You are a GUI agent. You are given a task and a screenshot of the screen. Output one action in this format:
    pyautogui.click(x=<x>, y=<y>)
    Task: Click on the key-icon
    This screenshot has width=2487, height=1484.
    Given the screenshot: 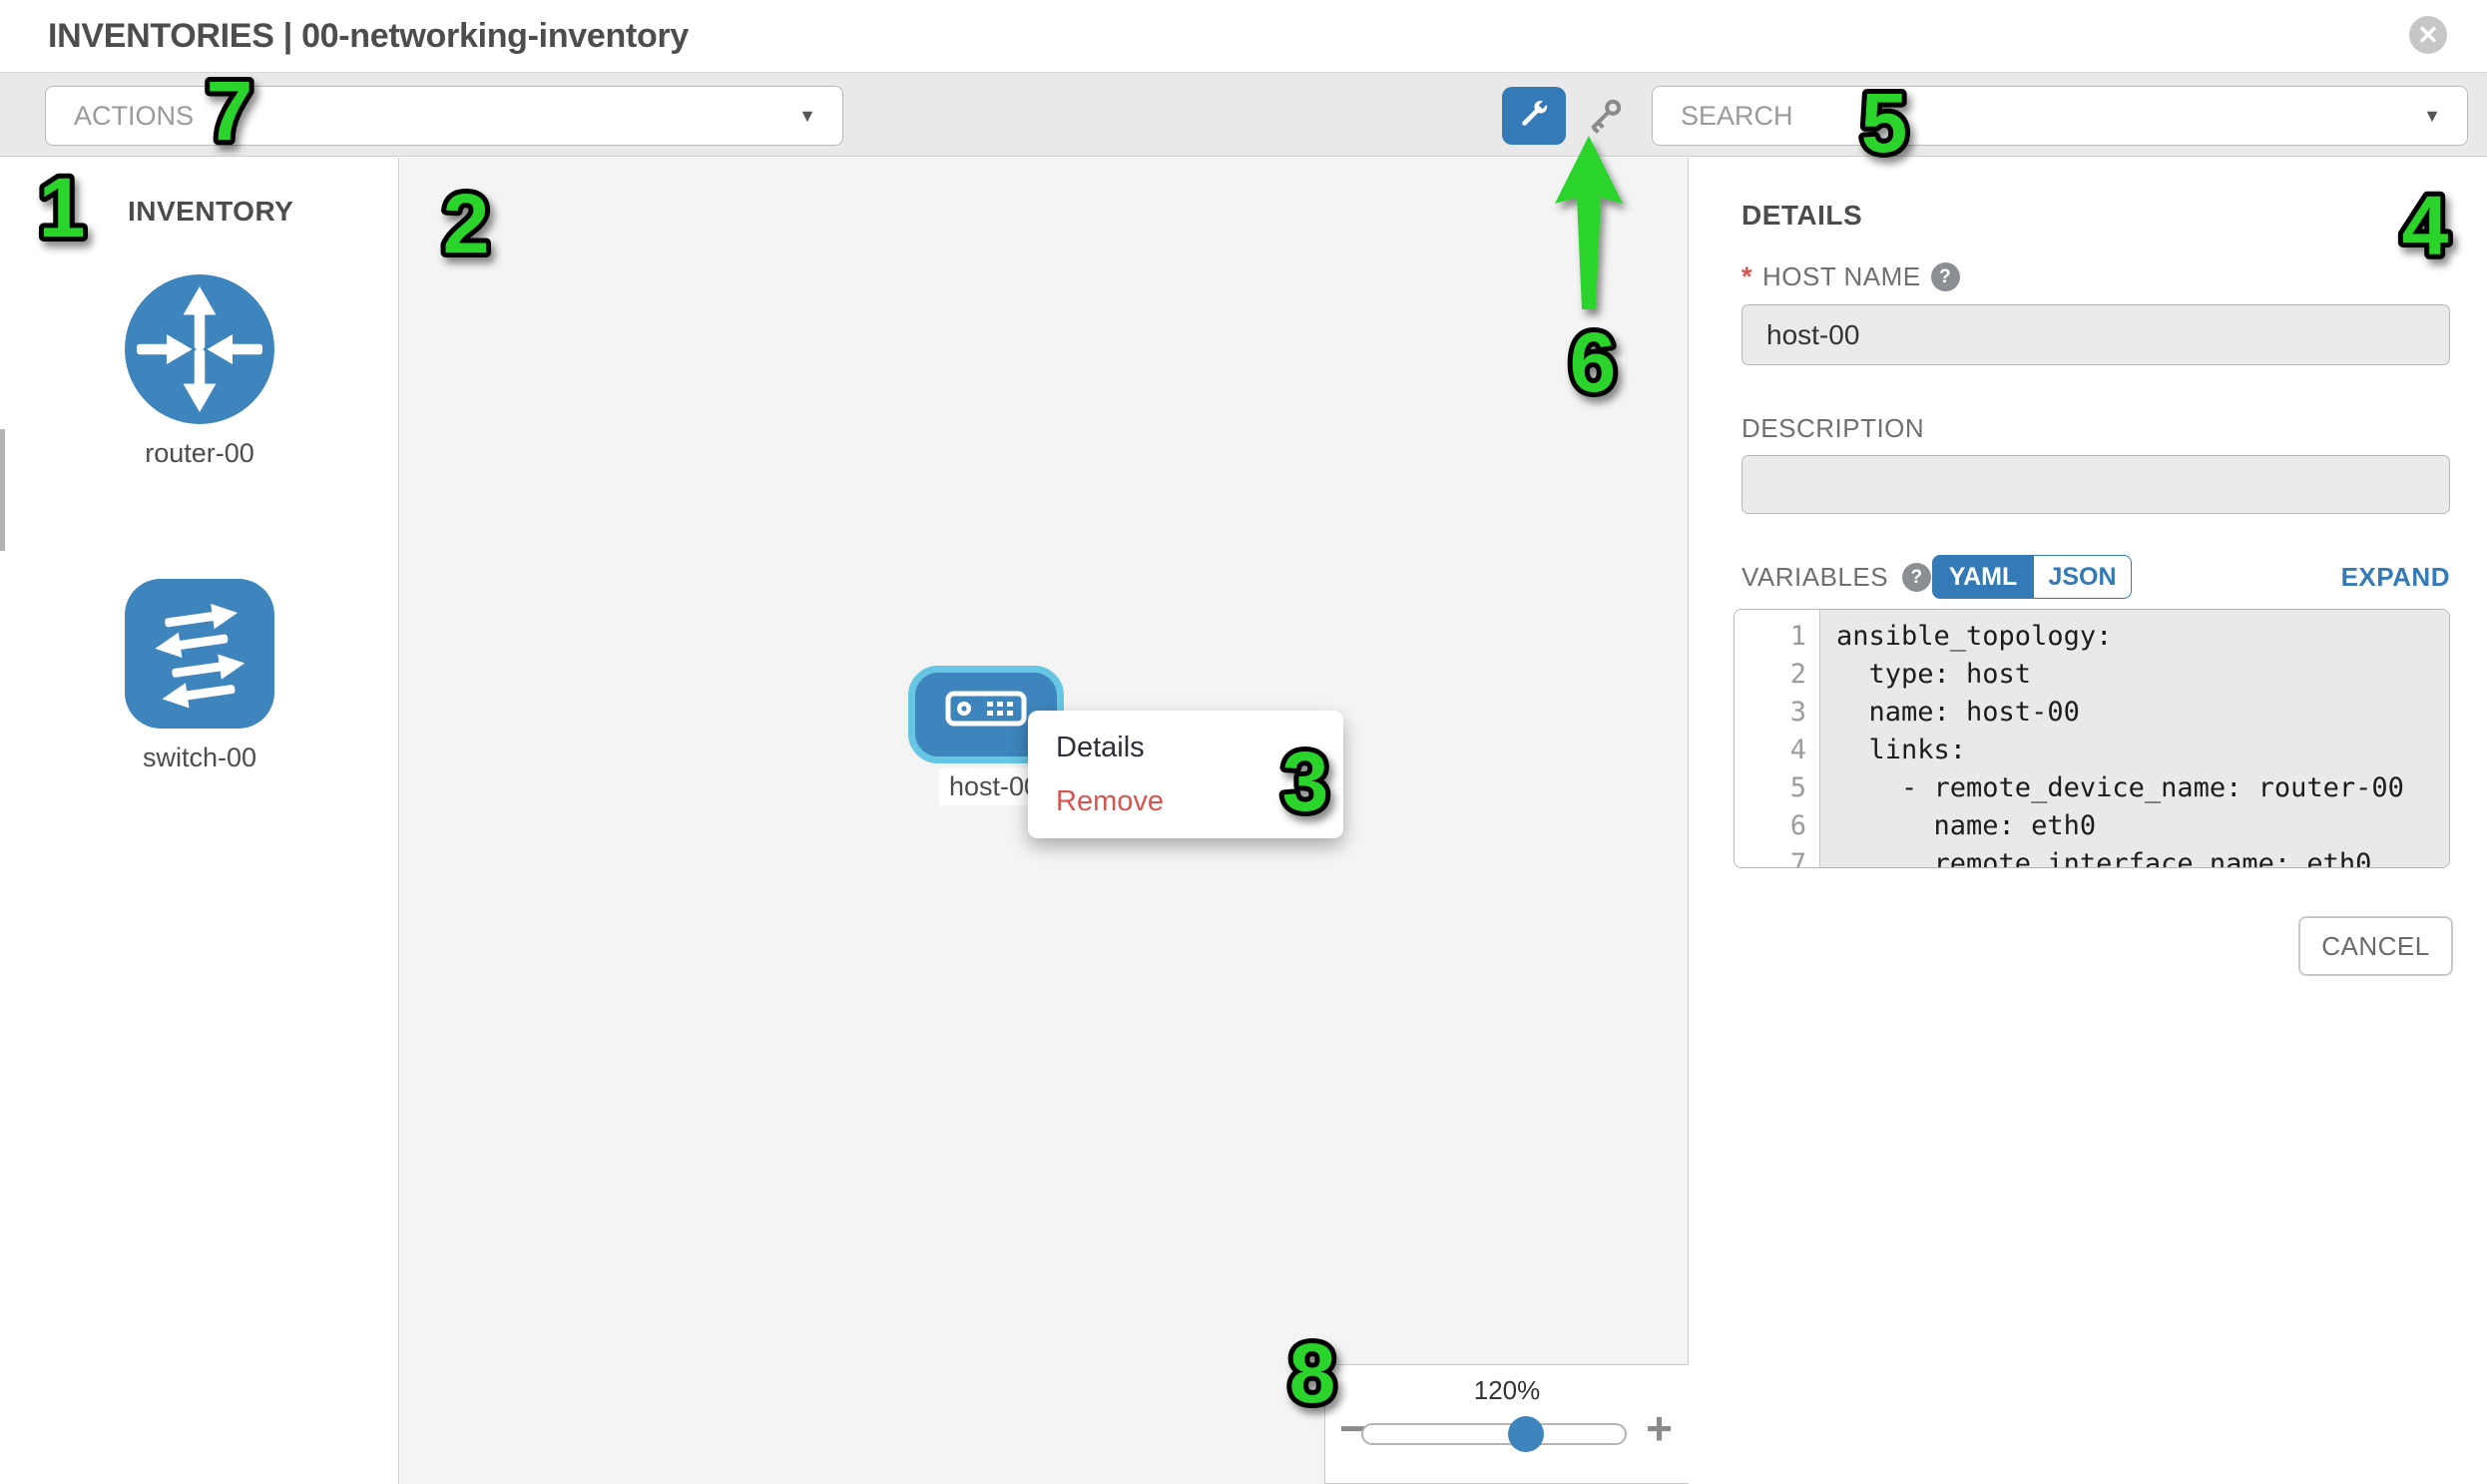 What is the action you would take?
    pyautogui.click(x=1604, y=119)
    